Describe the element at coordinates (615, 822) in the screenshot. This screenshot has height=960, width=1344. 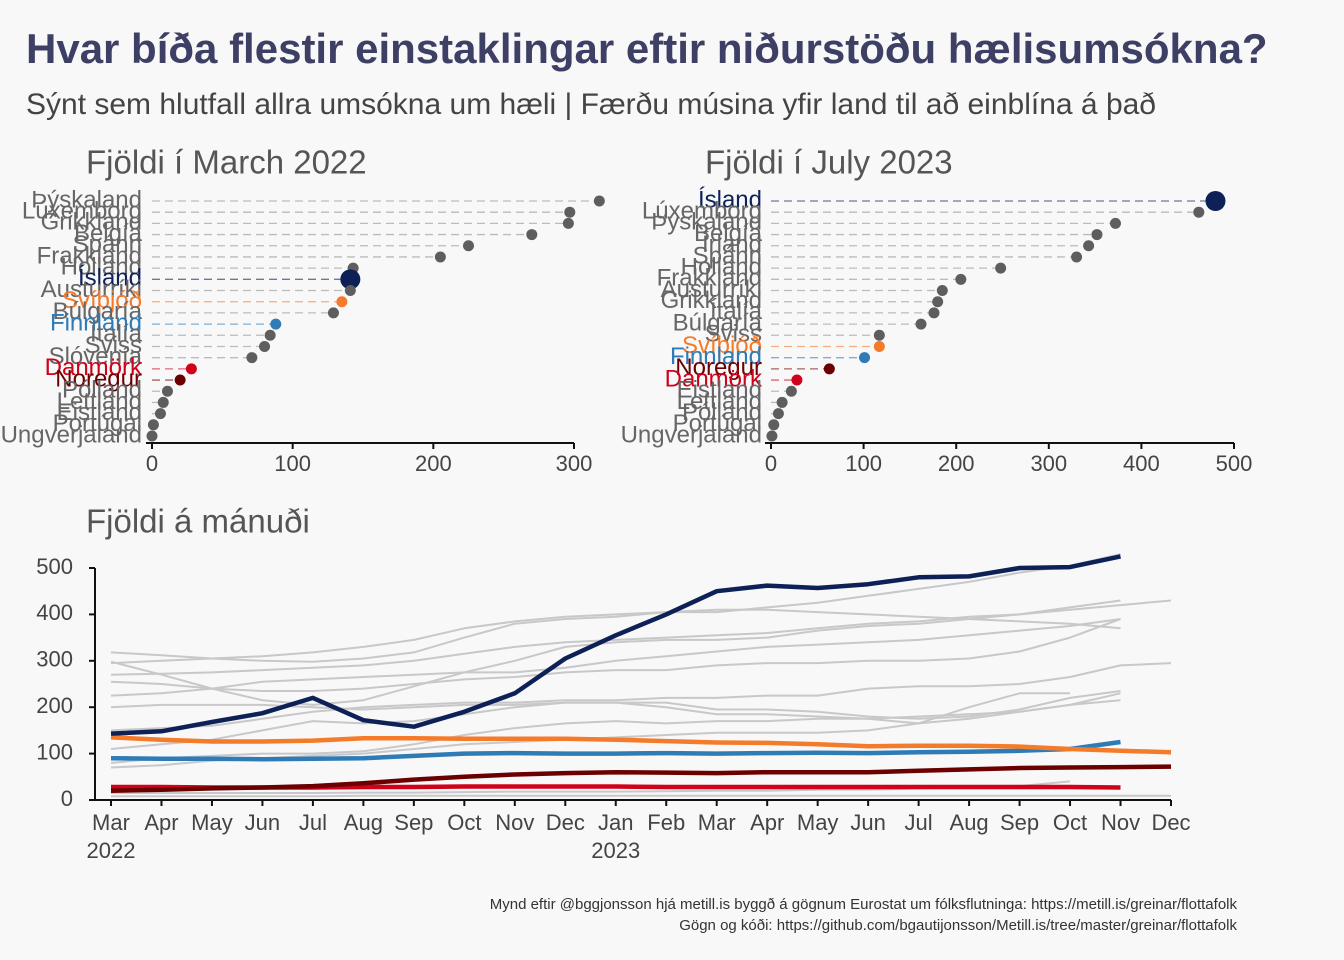
I see `x-tick-label: Jan` at that location.